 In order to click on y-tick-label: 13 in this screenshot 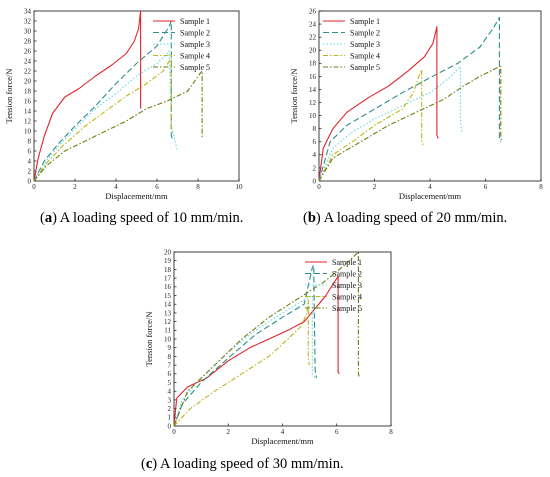, I will do `click(168, 313)`.